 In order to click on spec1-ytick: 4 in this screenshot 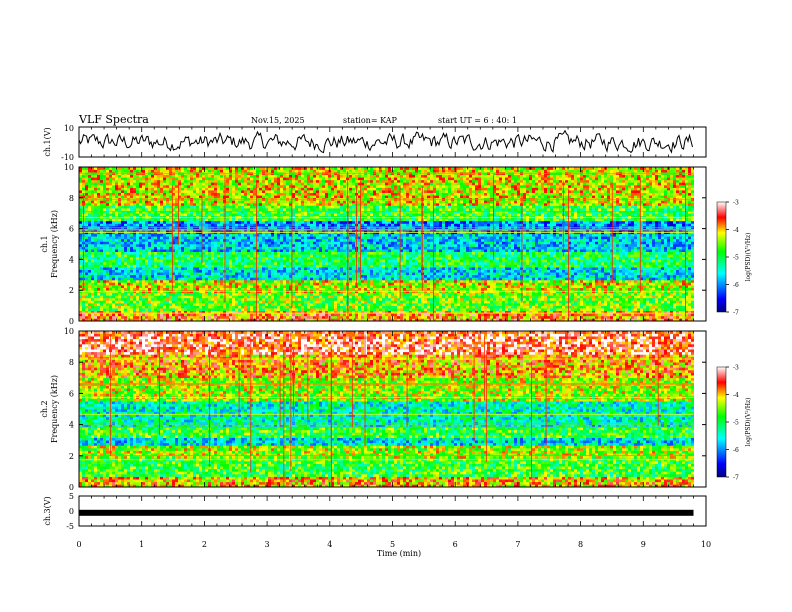, I will do `click(71, 259)`.